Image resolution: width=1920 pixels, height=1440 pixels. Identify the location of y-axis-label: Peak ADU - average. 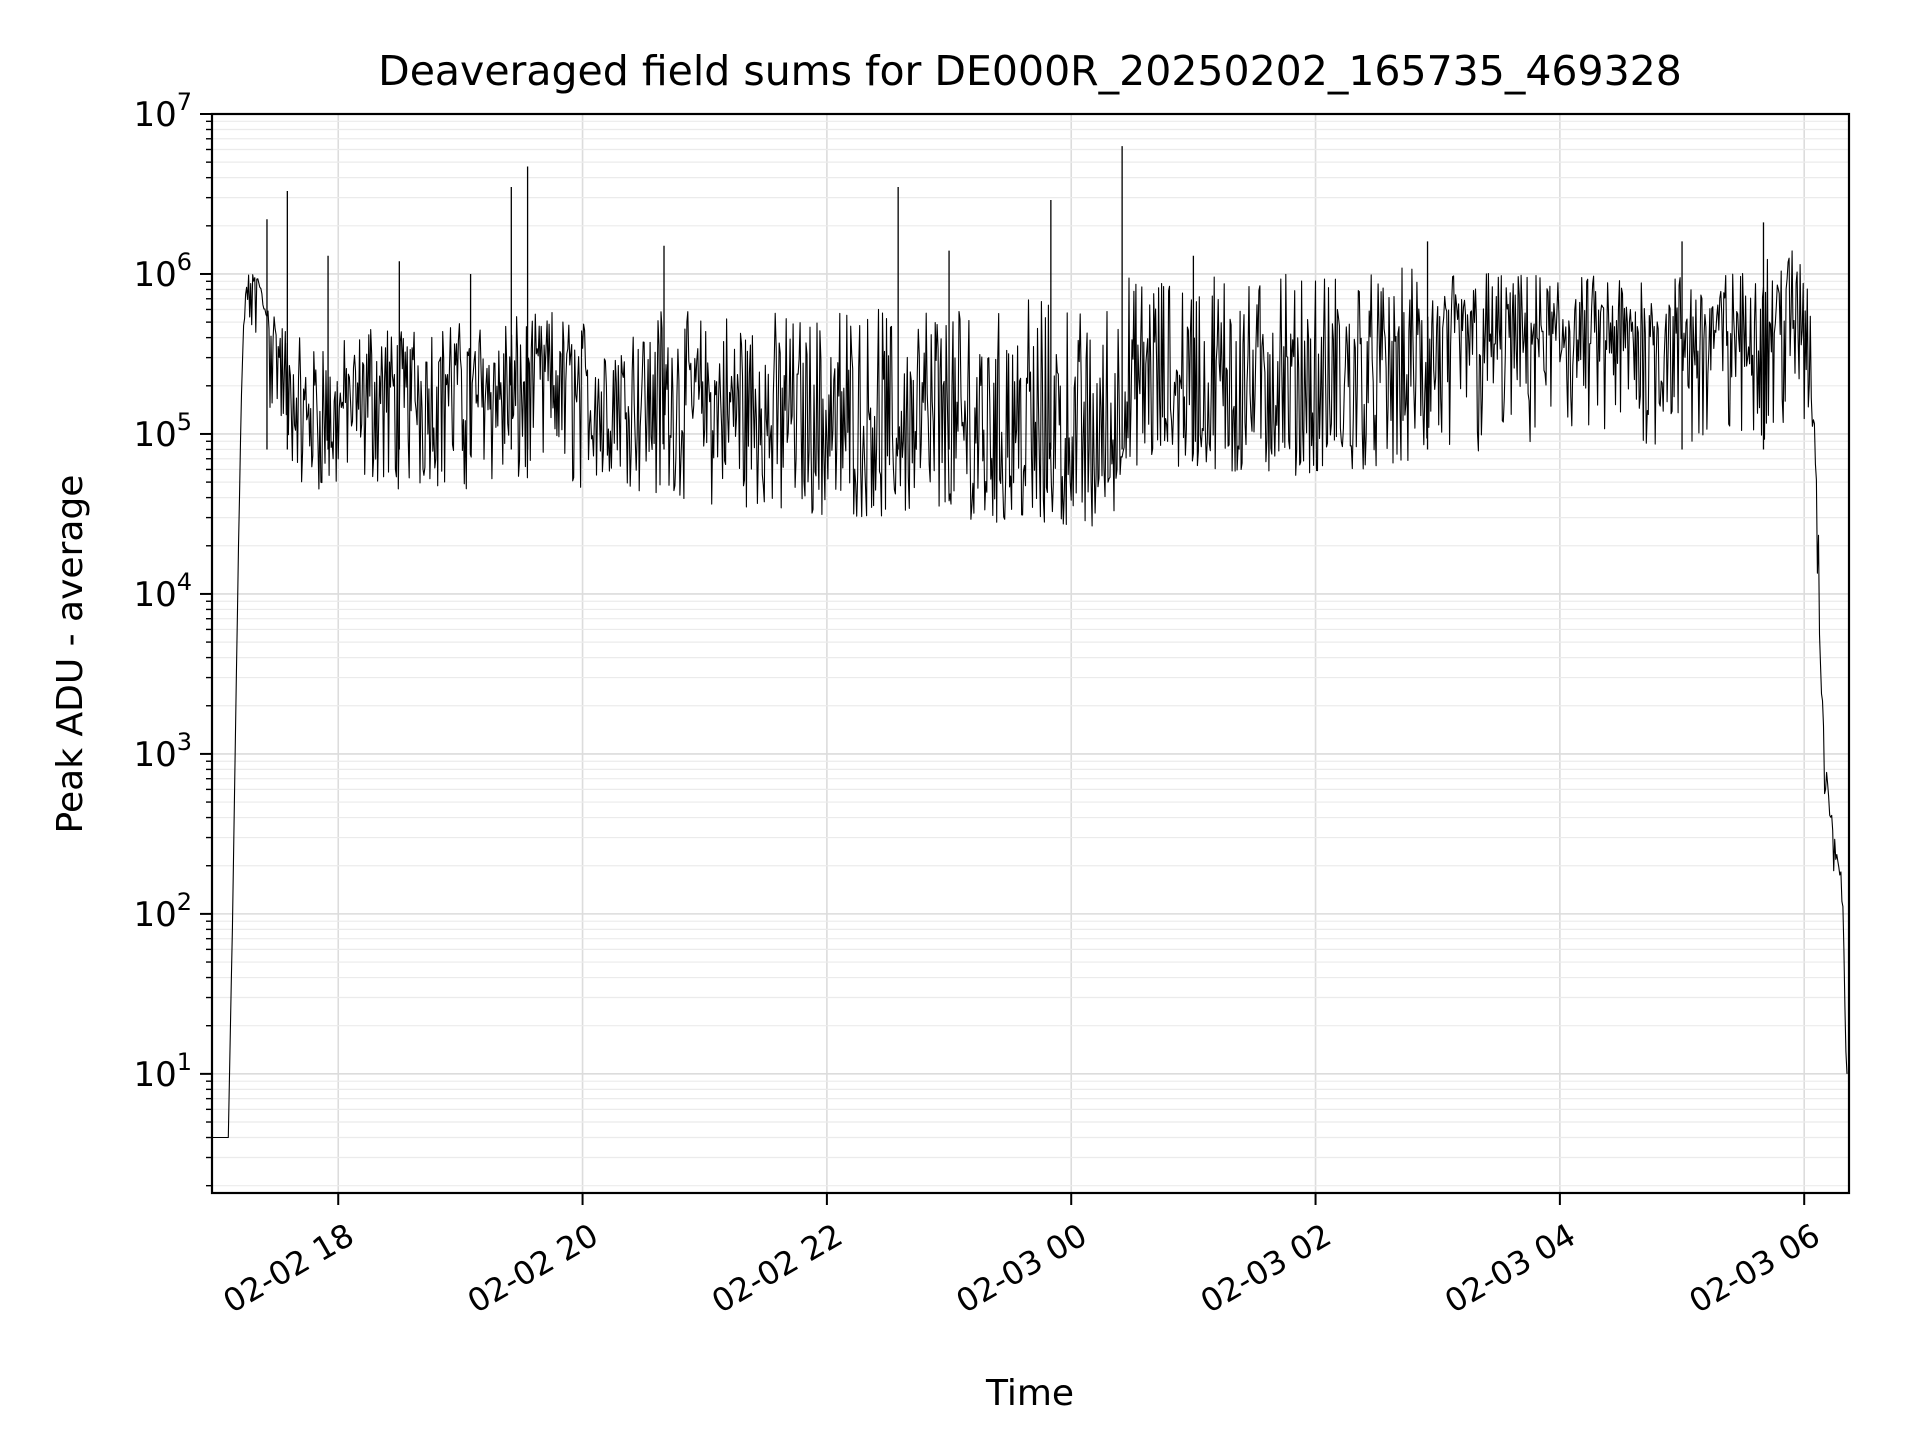
(70, 654).